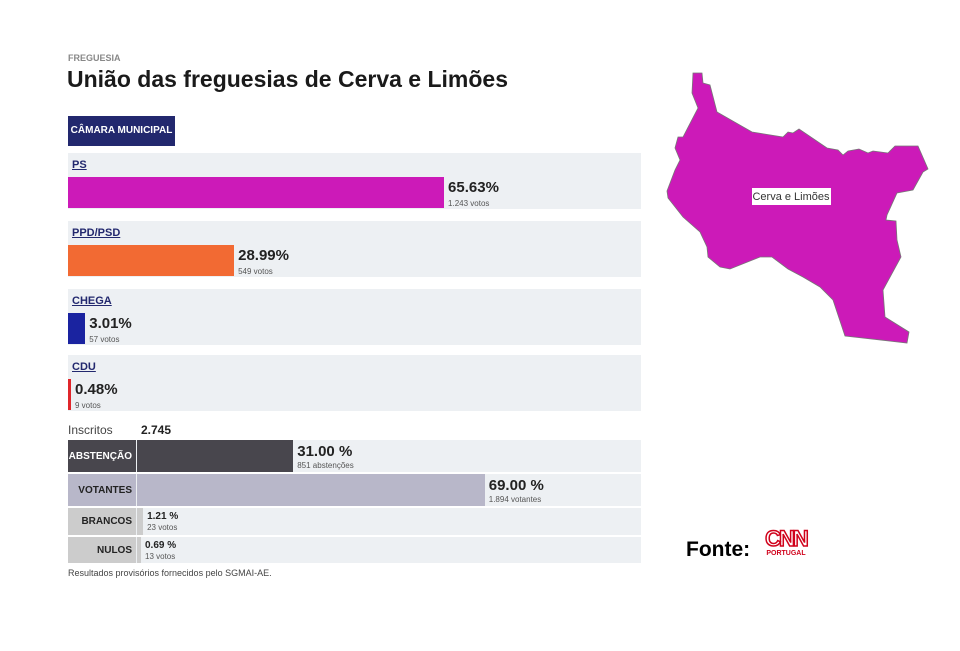 Image resolution: width=960 pixels, height=651 pixels. Describe the element at coordinates (325, 451) in the screenshot. I see `turnout-percent: 31.00 %` at that location.